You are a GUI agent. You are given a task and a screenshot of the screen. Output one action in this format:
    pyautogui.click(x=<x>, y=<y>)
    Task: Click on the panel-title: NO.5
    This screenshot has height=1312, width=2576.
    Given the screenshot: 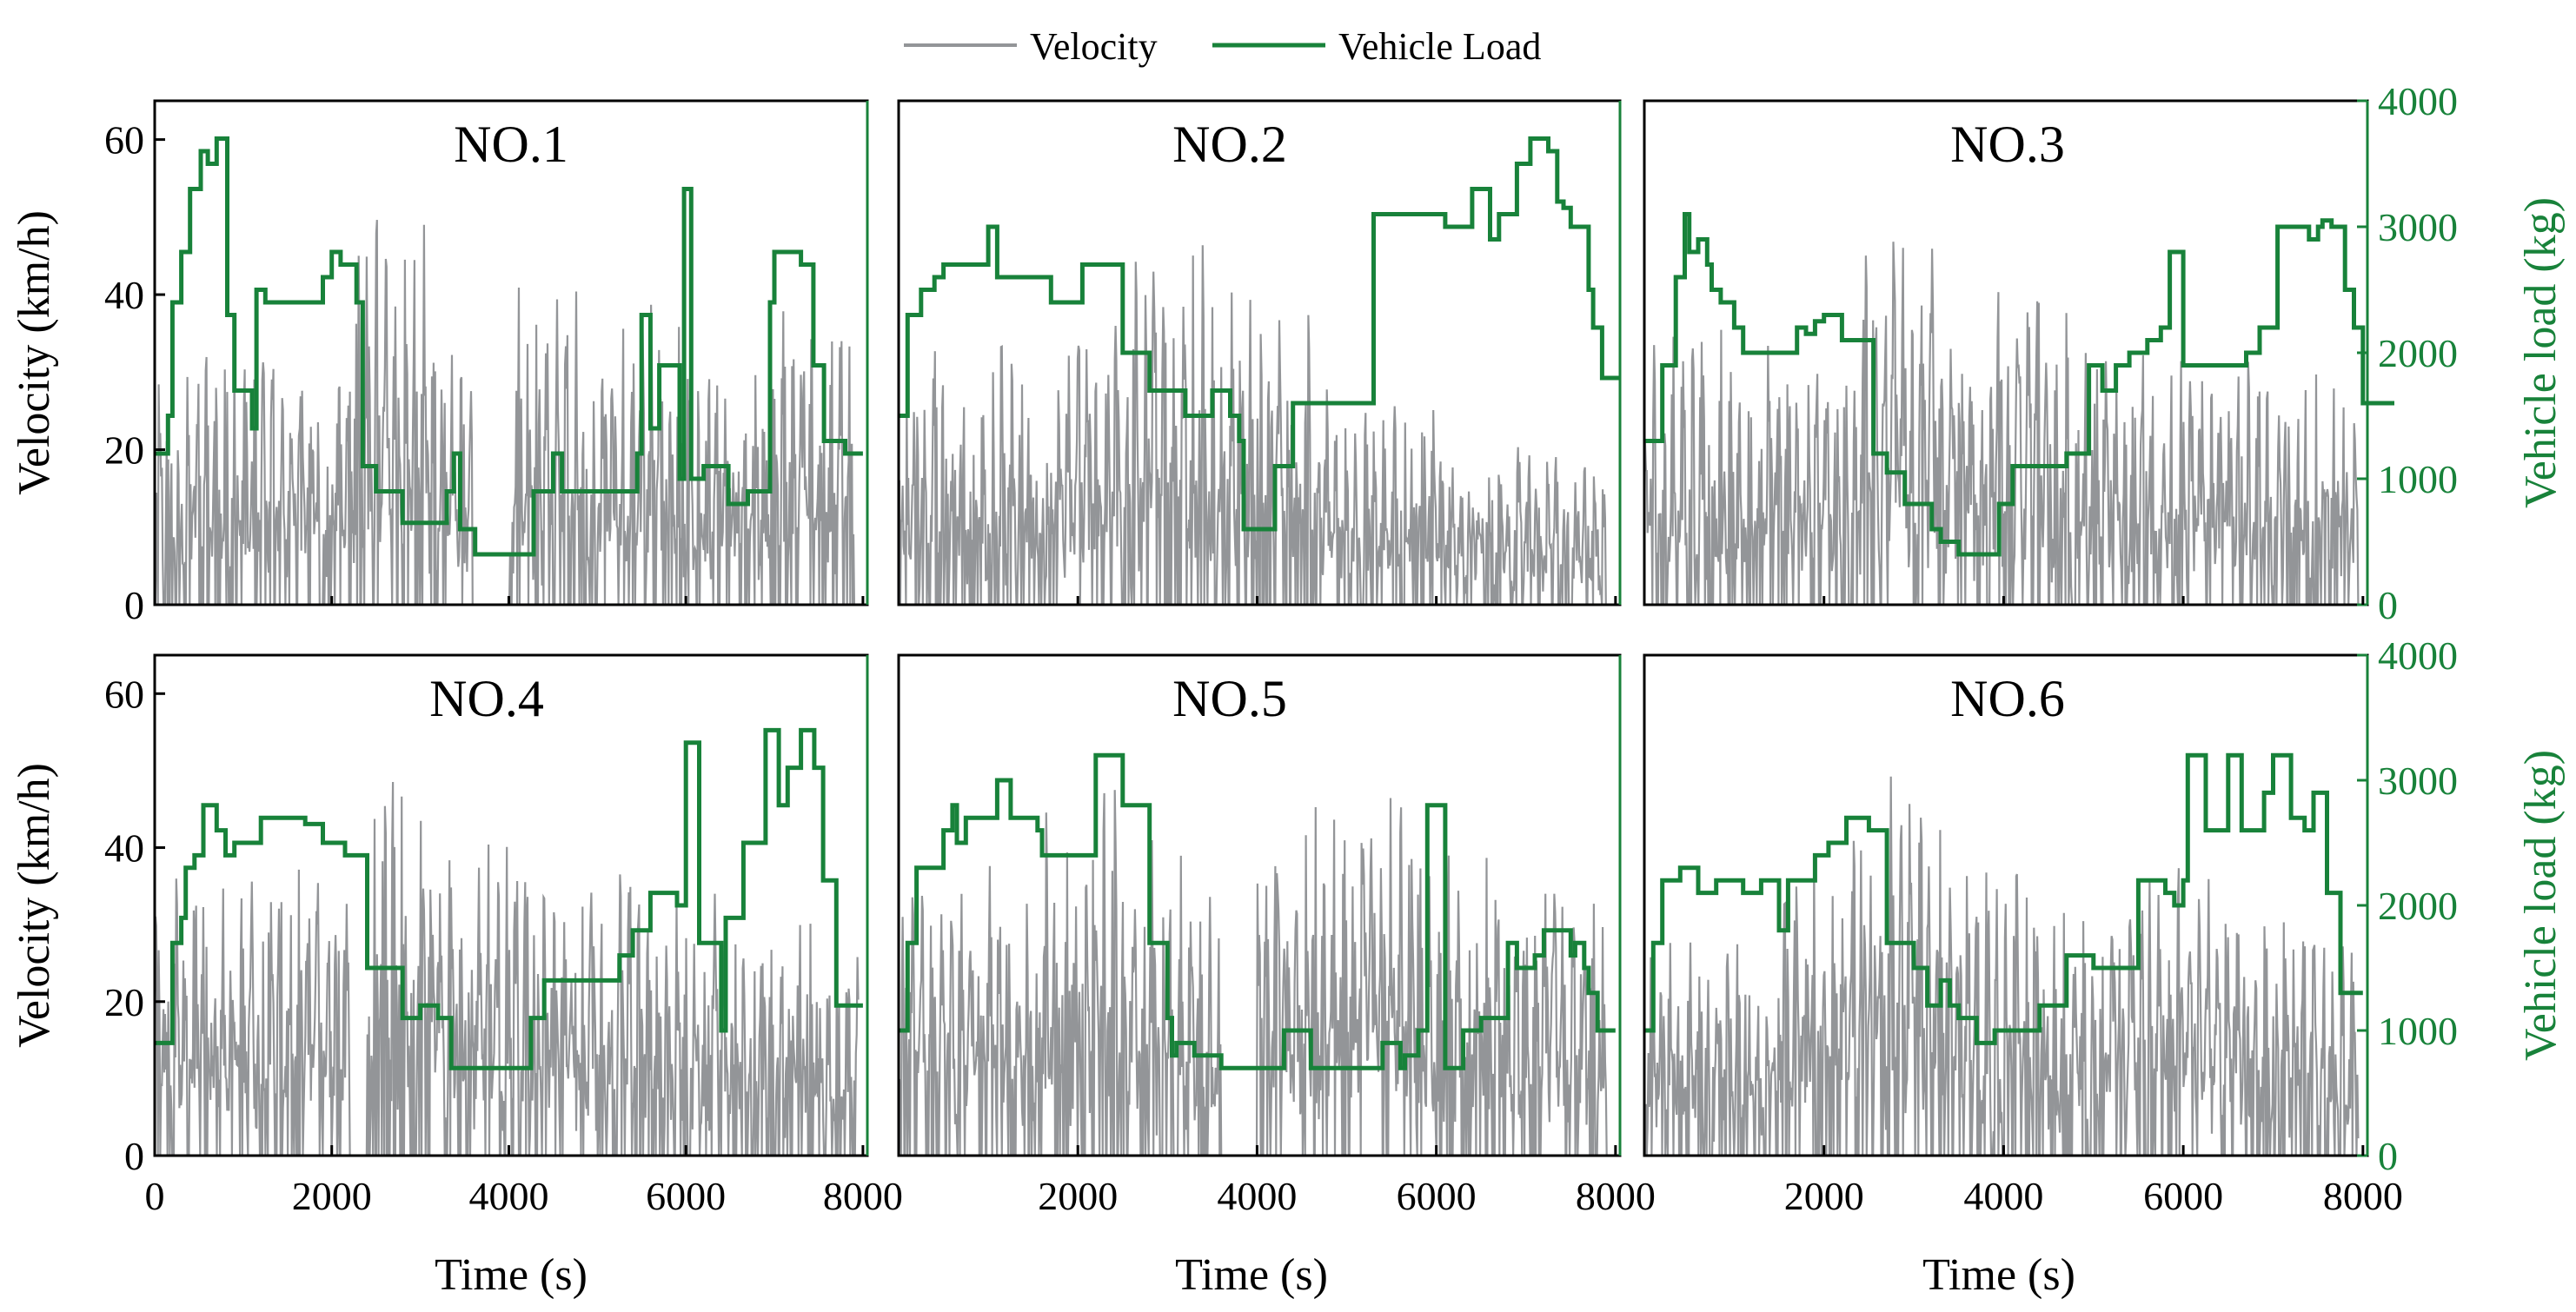 What is the action you would take?
    pyautogui.click(x=1229, y=698)
    